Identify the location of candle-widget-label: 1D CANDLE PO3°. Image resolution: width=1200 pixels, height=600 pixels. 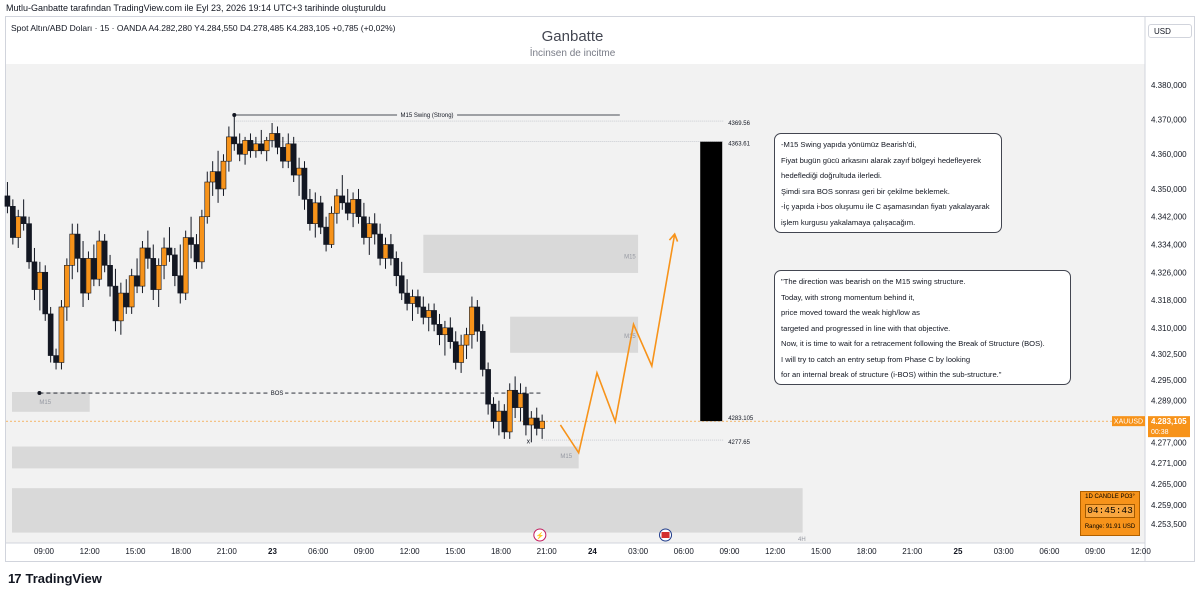
(1110, 497).